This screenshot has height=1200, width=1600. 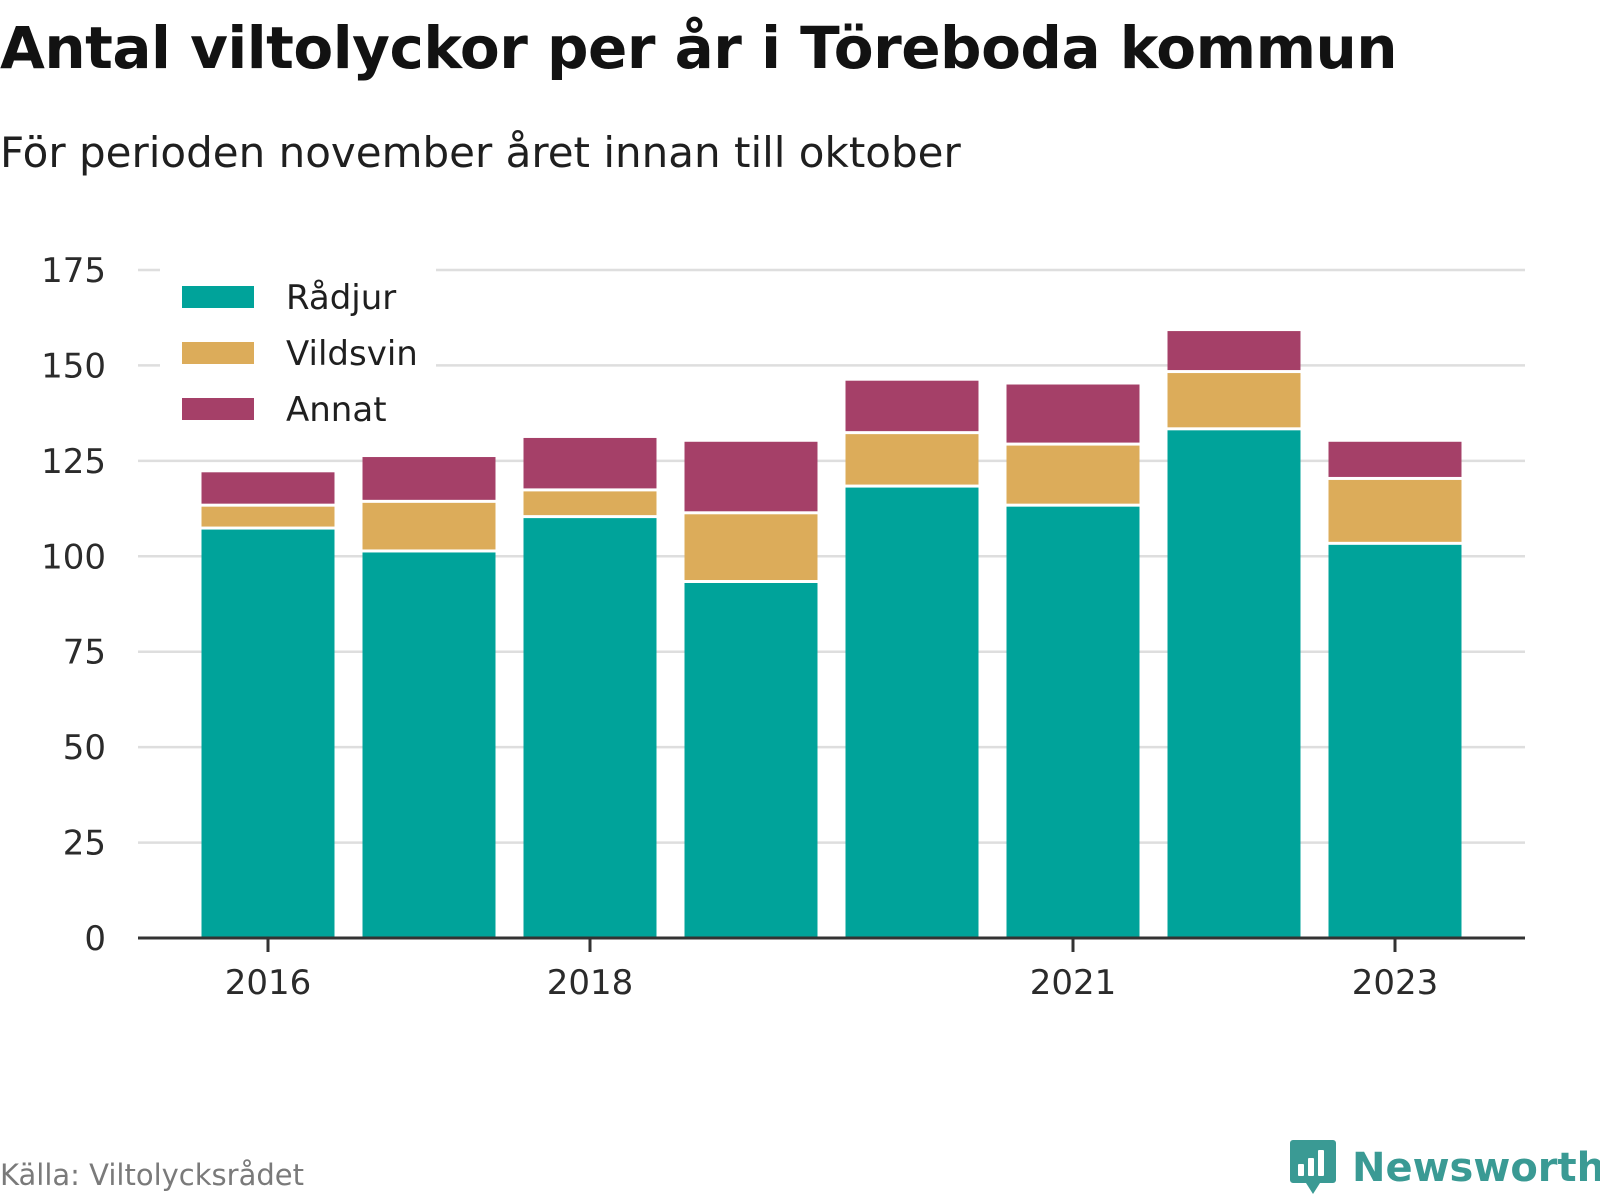 What do you see at coordinates (1395, 510) in the screenshot?
I see `bar-vildsvin-2023` at bounding box center [1395, 510].